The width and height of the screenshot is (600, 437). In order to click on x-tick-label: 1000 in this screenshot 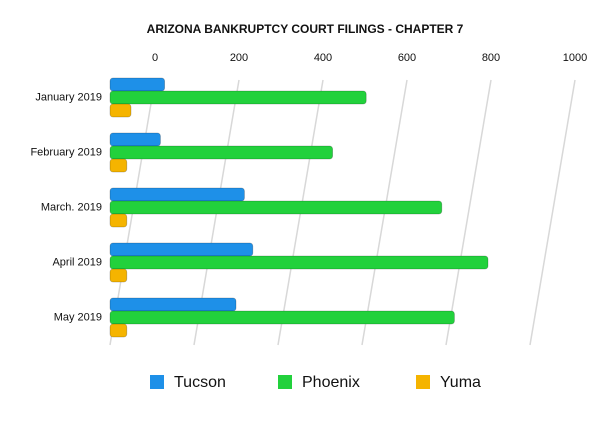, I will do `click(575, 58)`.